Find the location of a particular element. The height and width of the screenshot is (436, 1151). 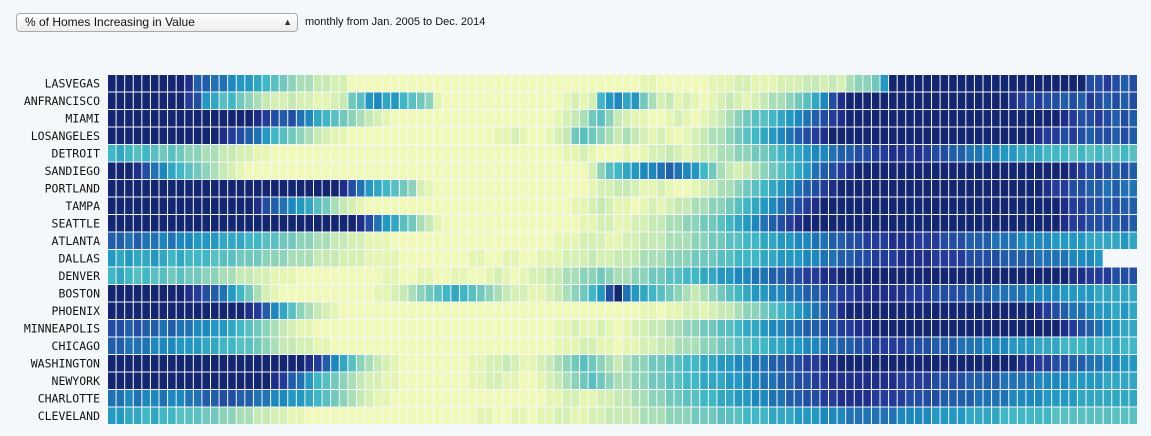

row-label: LOSANGELES is located at coordinates (65, 136).